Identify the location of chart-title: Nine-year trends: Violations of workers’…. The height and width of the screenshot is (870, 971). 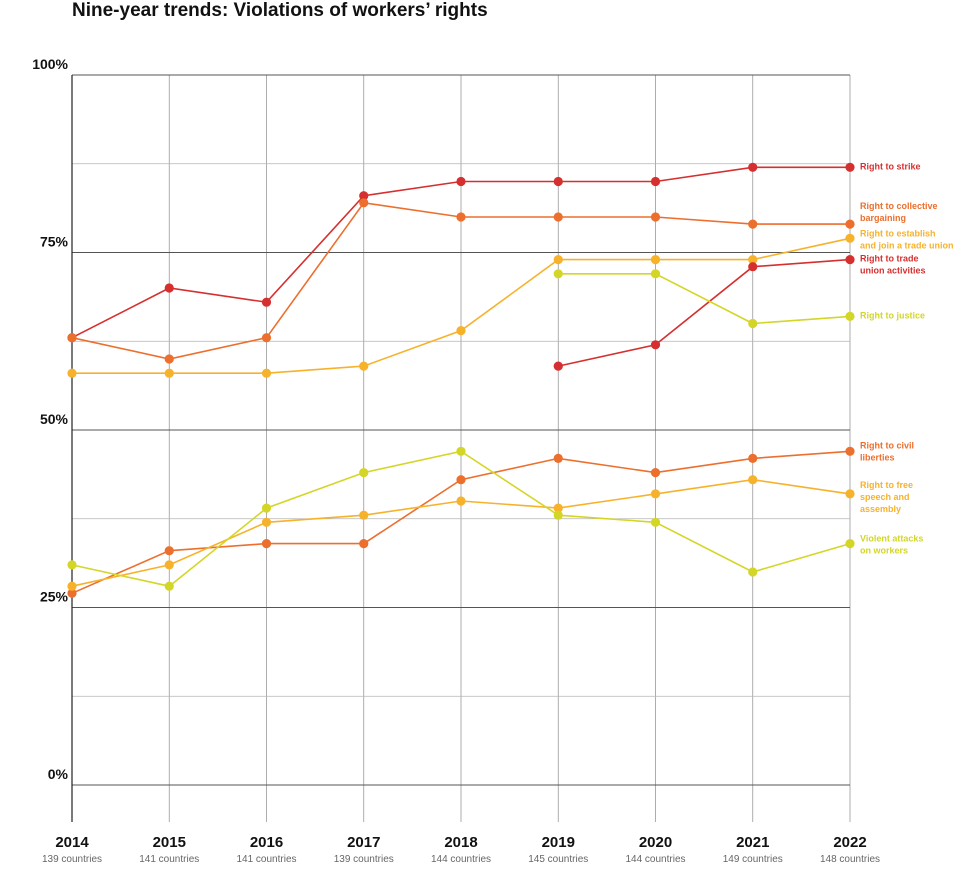
(280, 10).